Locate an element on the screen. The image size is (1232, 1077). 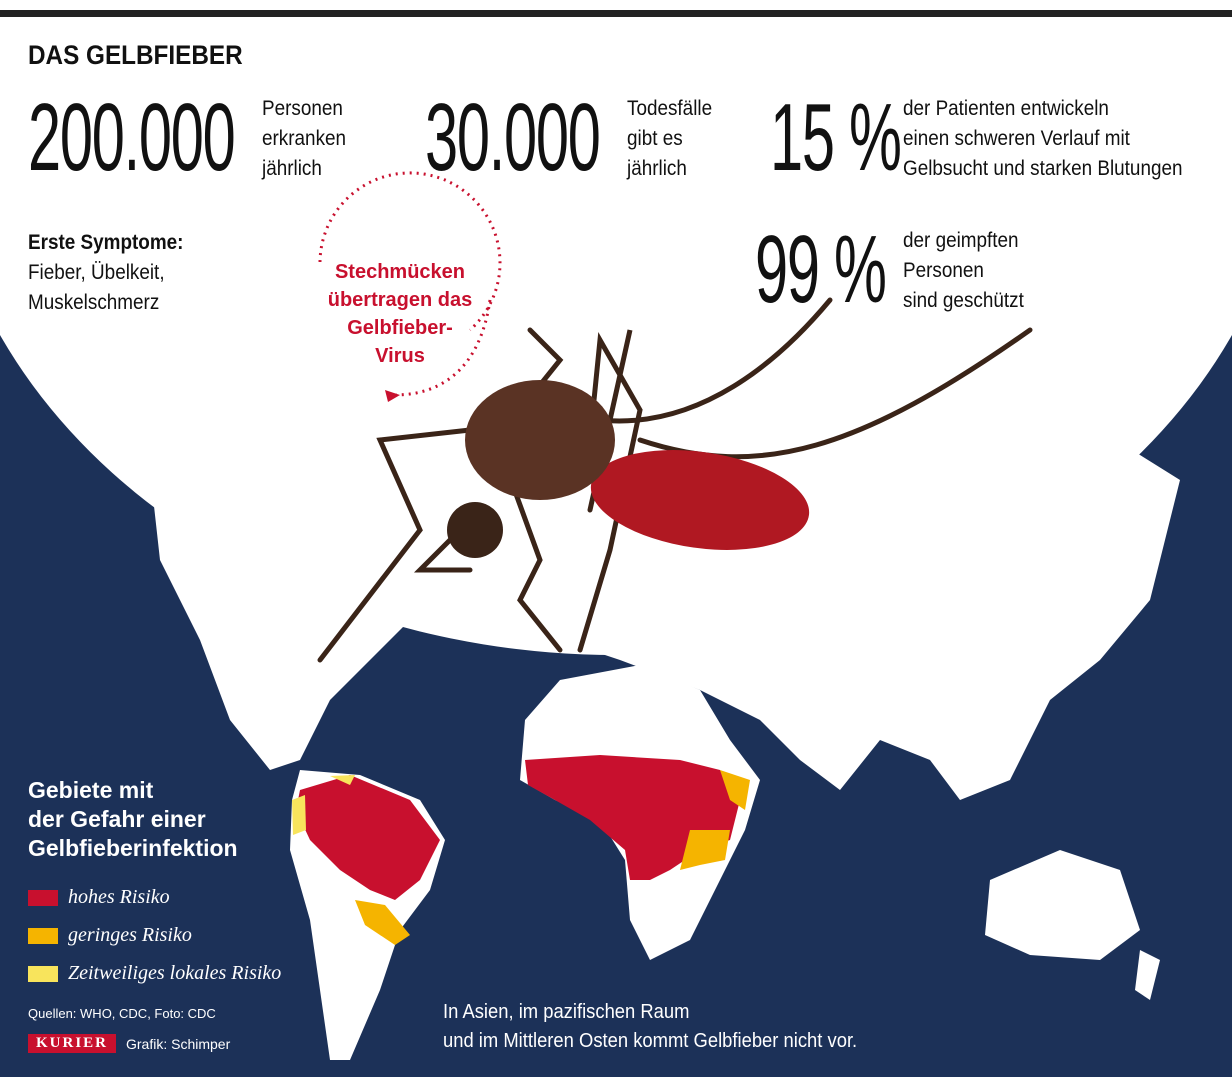
line: einen schweren Verlauf mit is located at coordinates (1016, 138).